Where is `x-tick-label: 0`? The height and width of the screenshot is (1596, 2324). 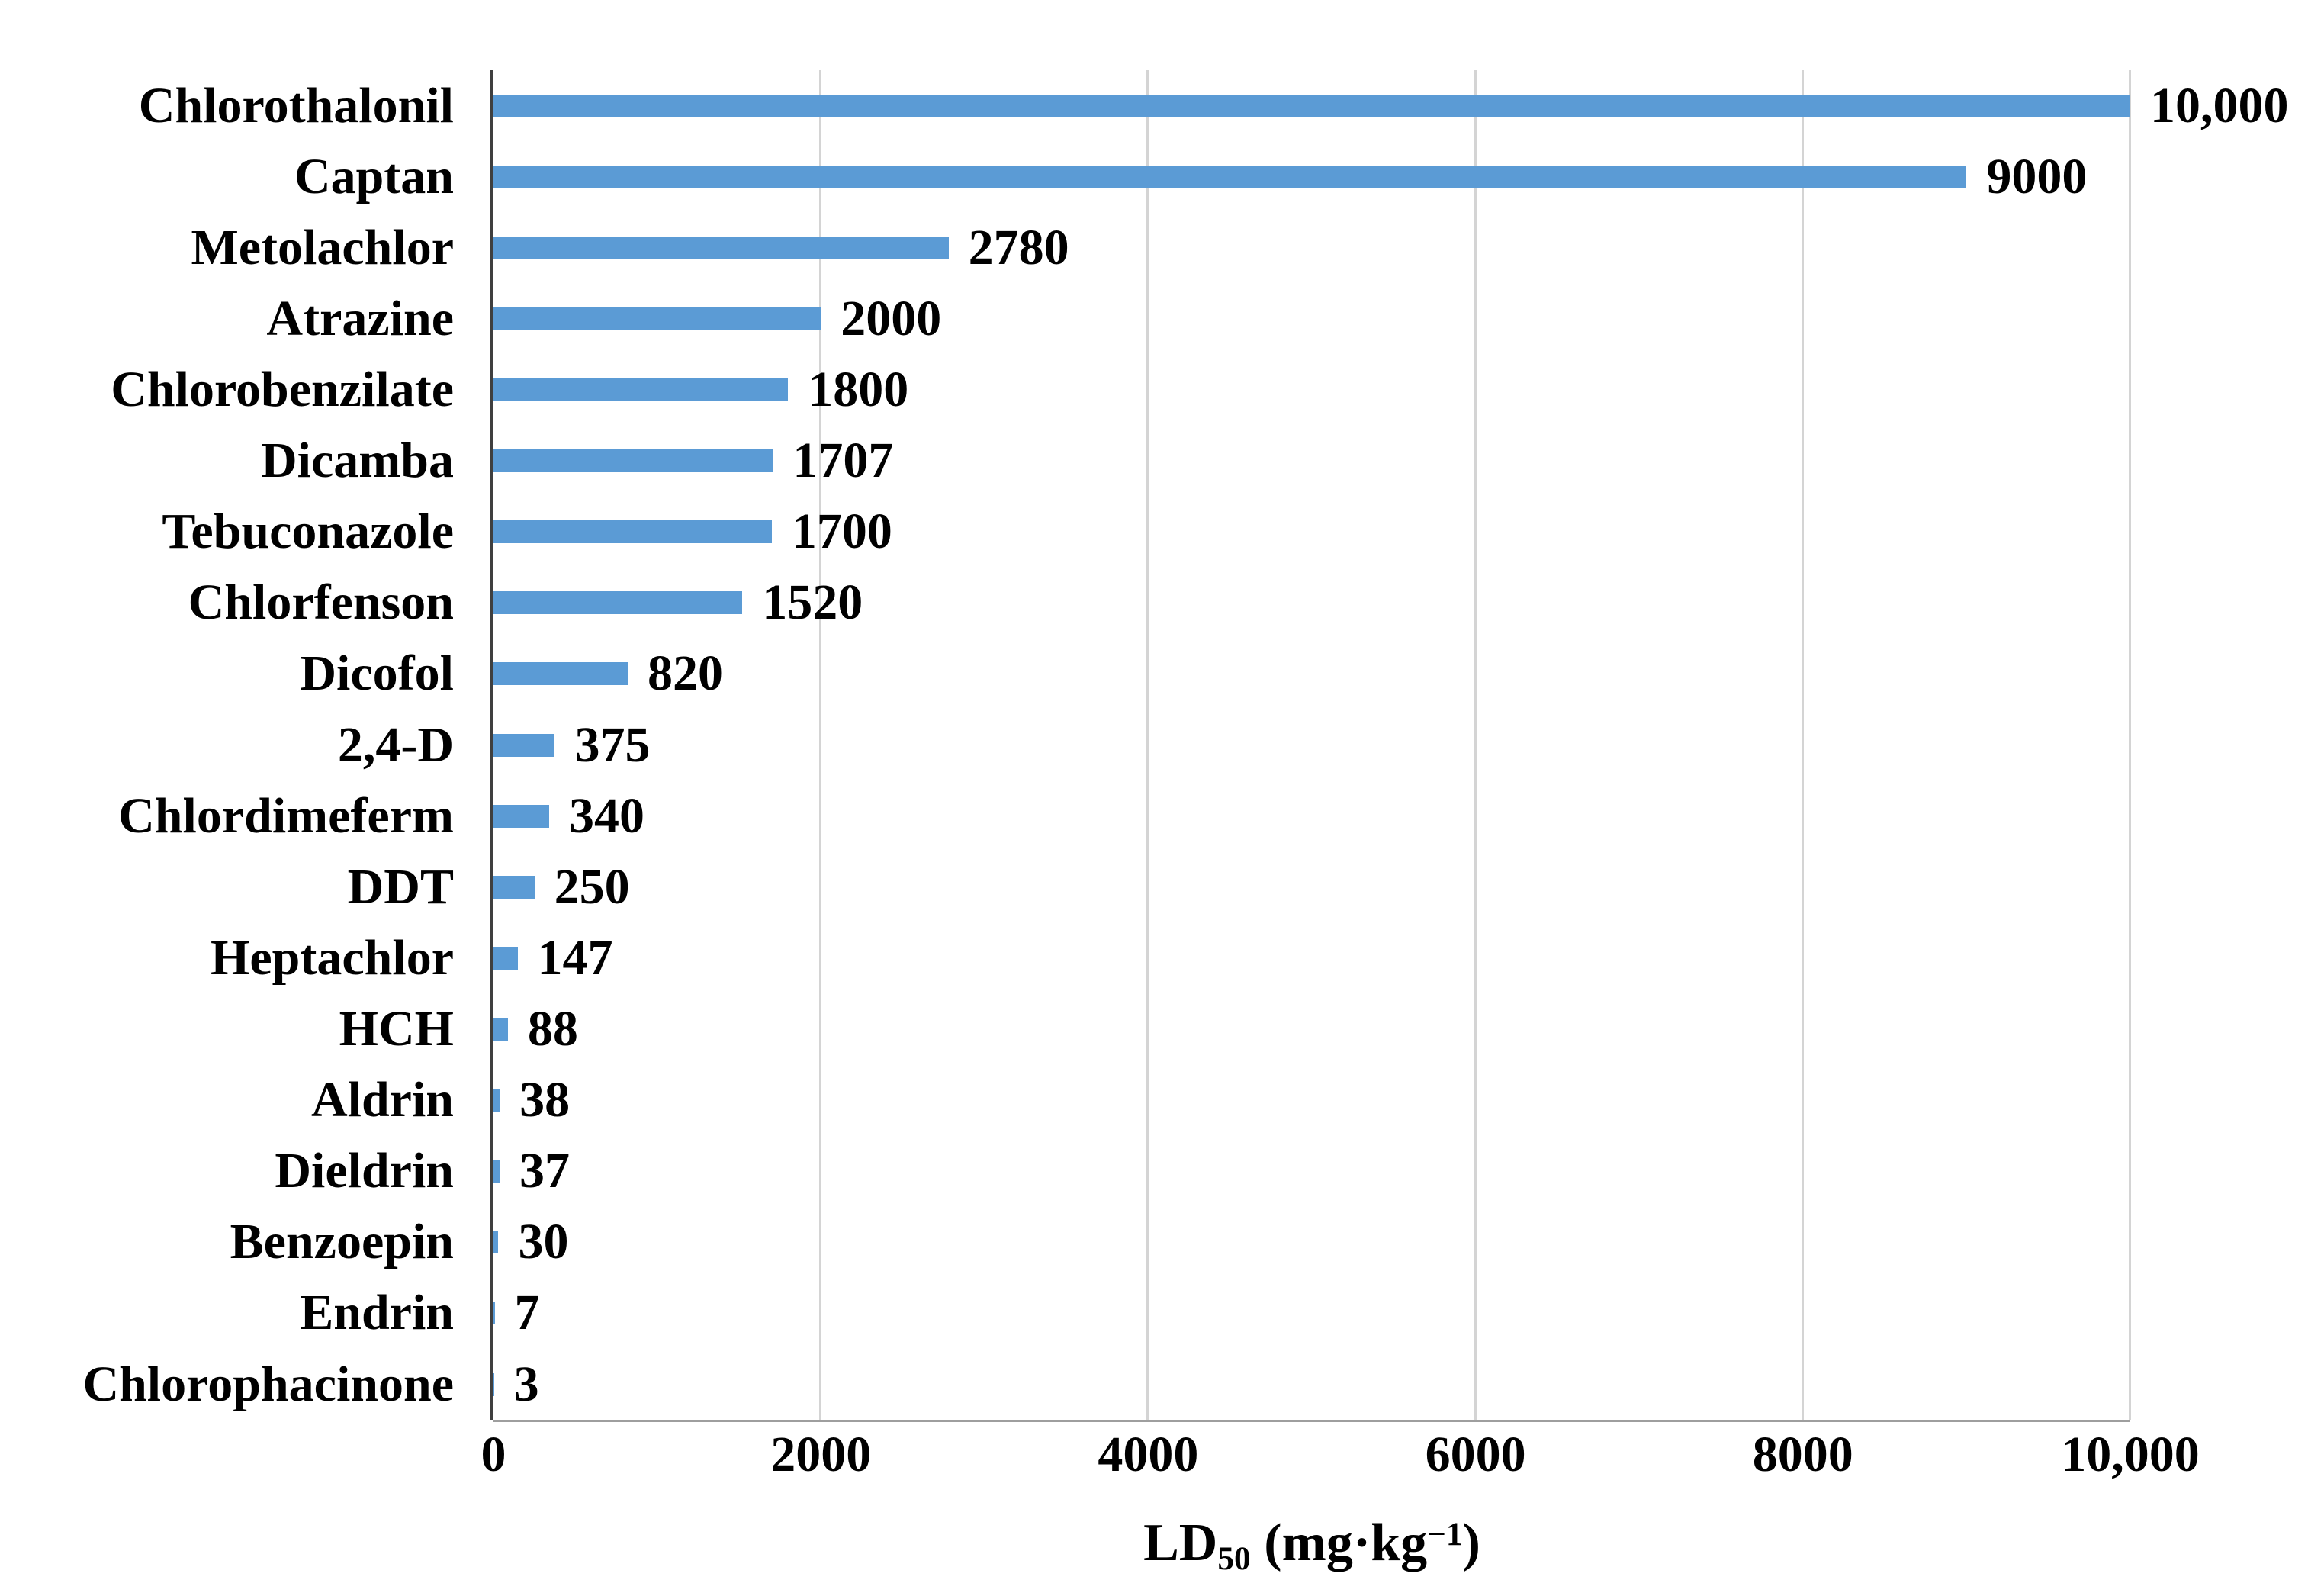
x-tick-label: 0 is located at coordinates (493, 1454).